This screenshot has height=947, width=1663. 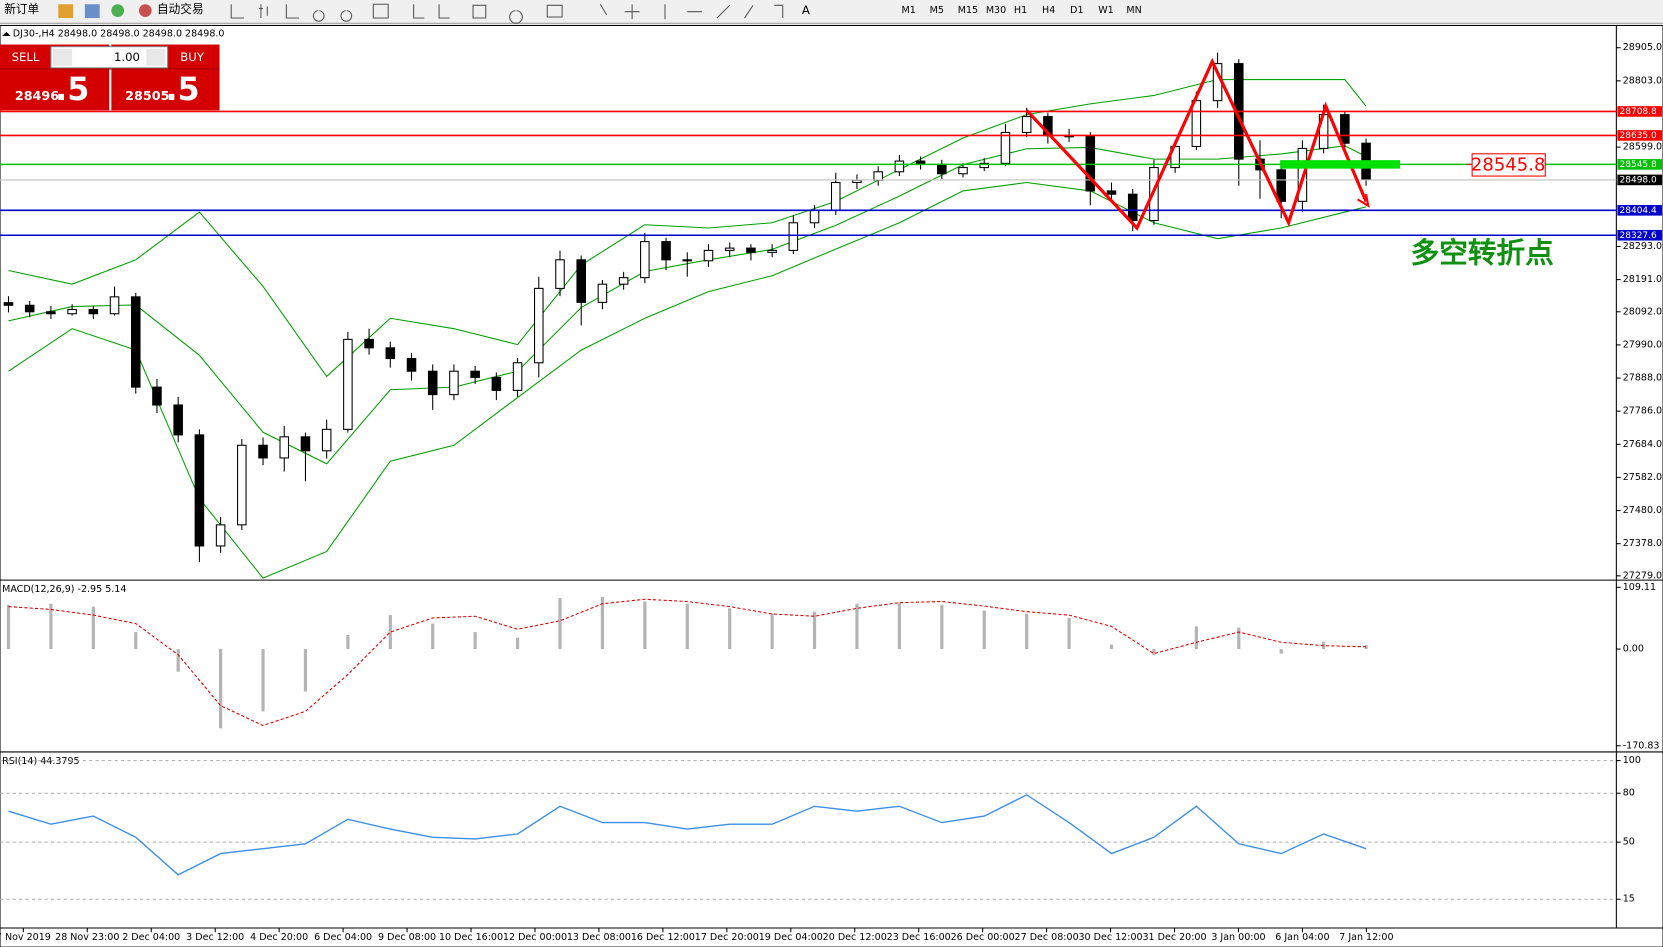 What do you see at coordinates (63, 57) in the screenshot?
I see `spin-down` at bounding box center [63, 57].